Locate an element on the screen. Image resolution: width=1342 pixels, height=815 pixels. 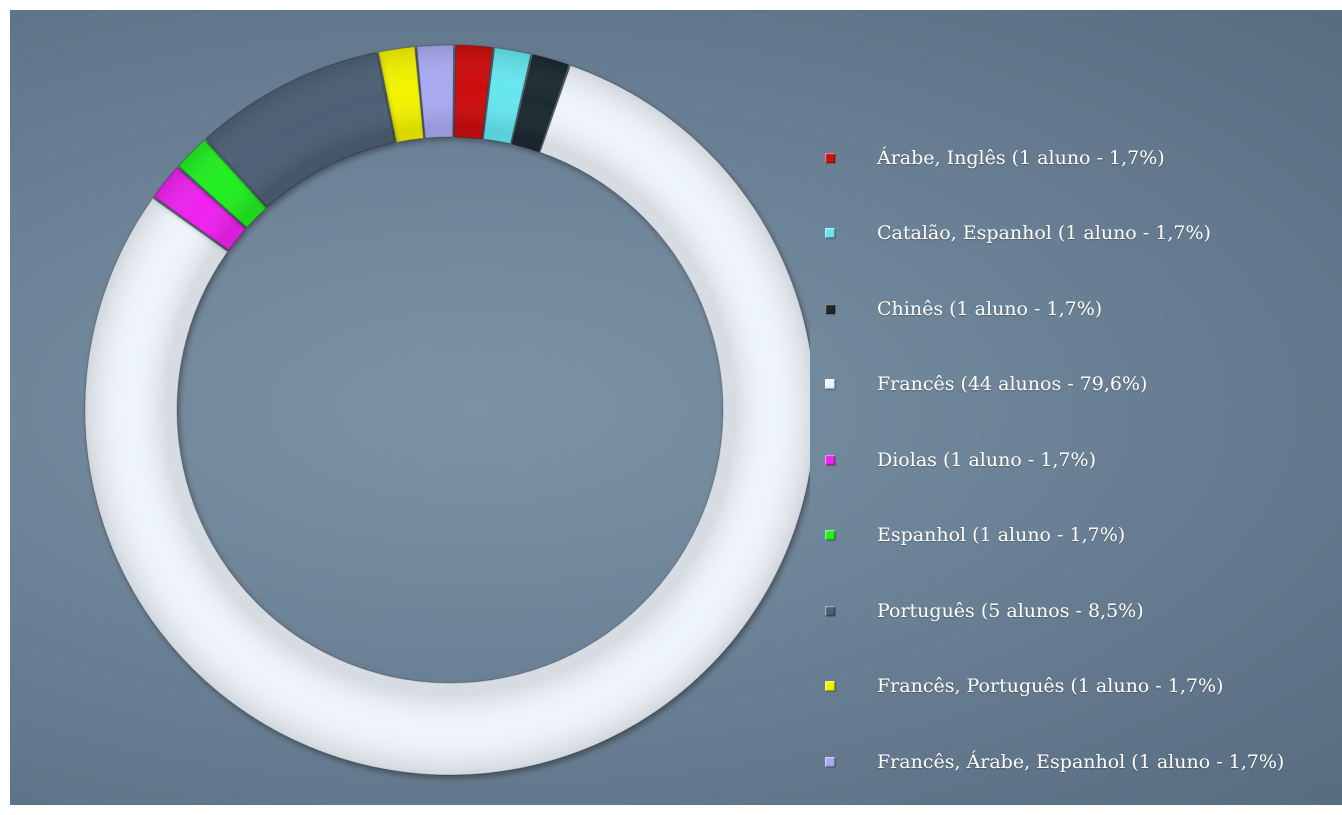
legend-item: Árabe, Inglês (1 aluno - 1,7%) is located at coordinates (1083, 158).